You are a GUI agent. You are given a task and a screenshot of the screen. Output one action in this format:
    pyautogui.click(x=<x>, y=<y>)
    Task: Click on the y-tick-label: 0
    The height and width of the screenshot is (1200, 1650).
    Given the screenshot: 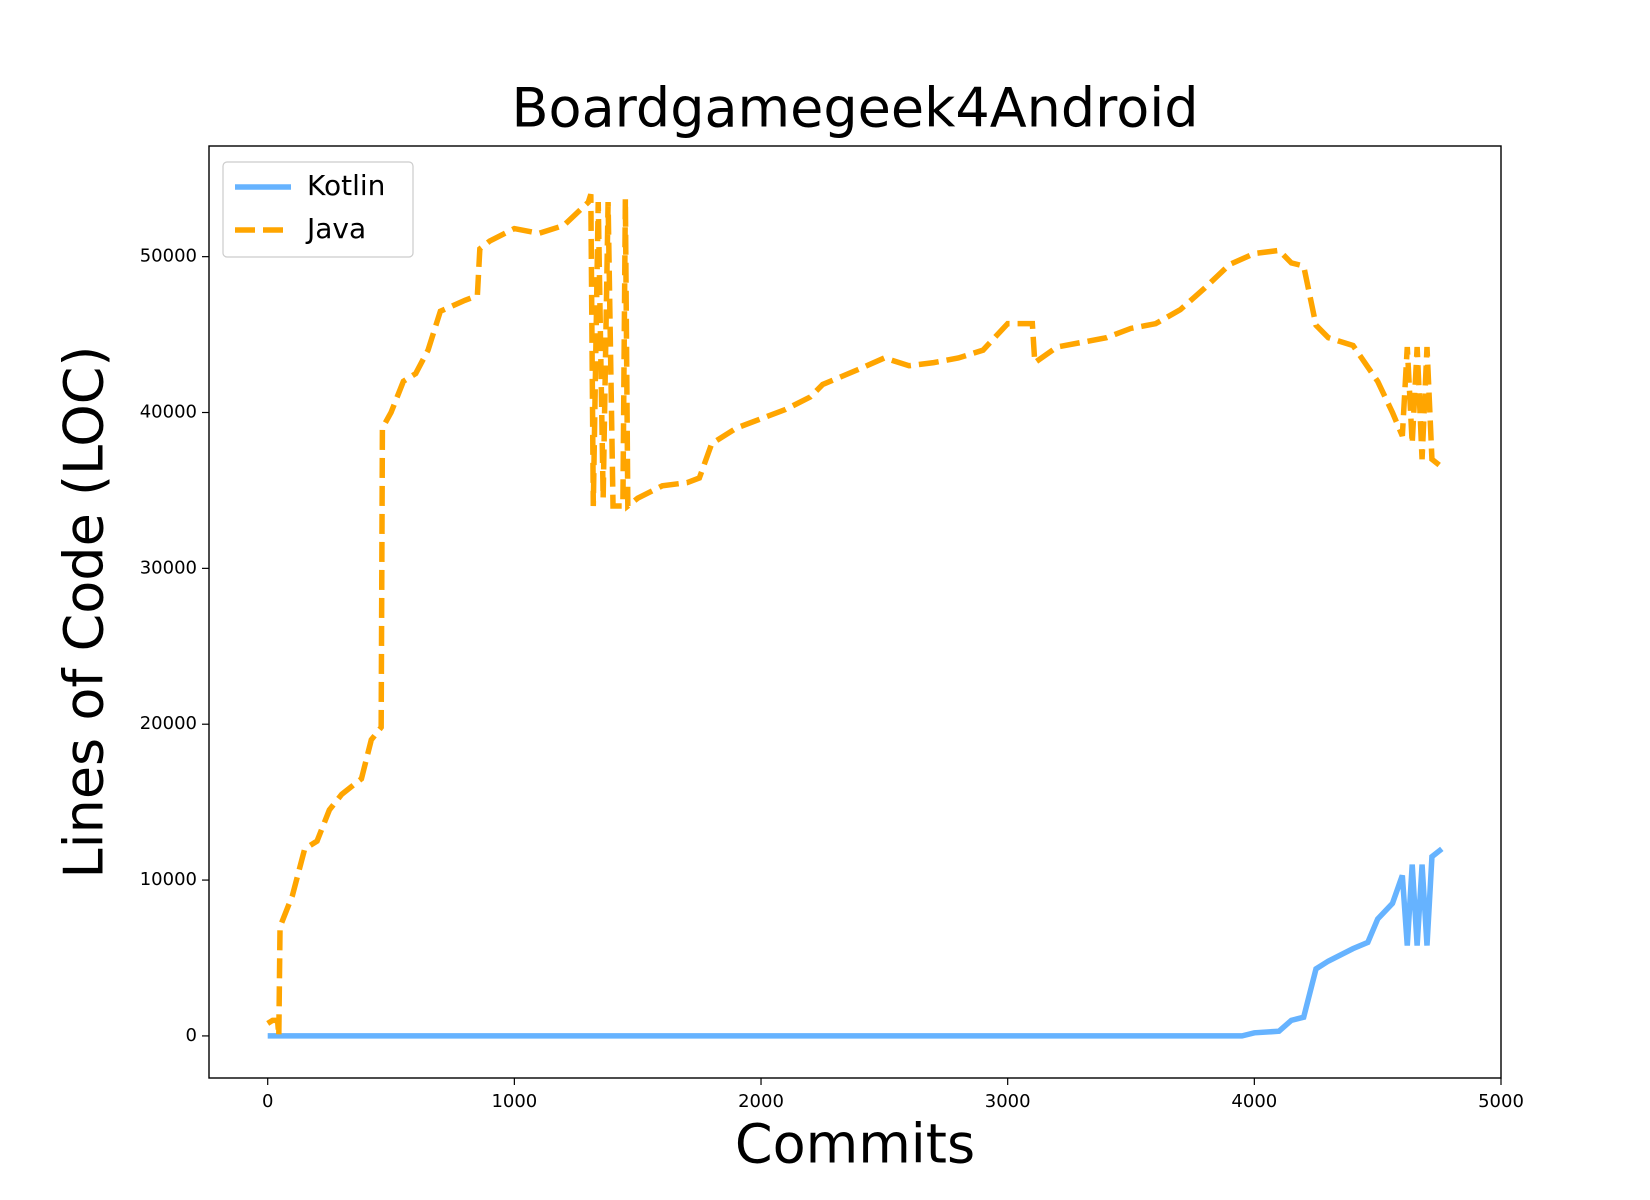 What is the action you would take?
    pyautogui.click(x=191, y=1035)
    